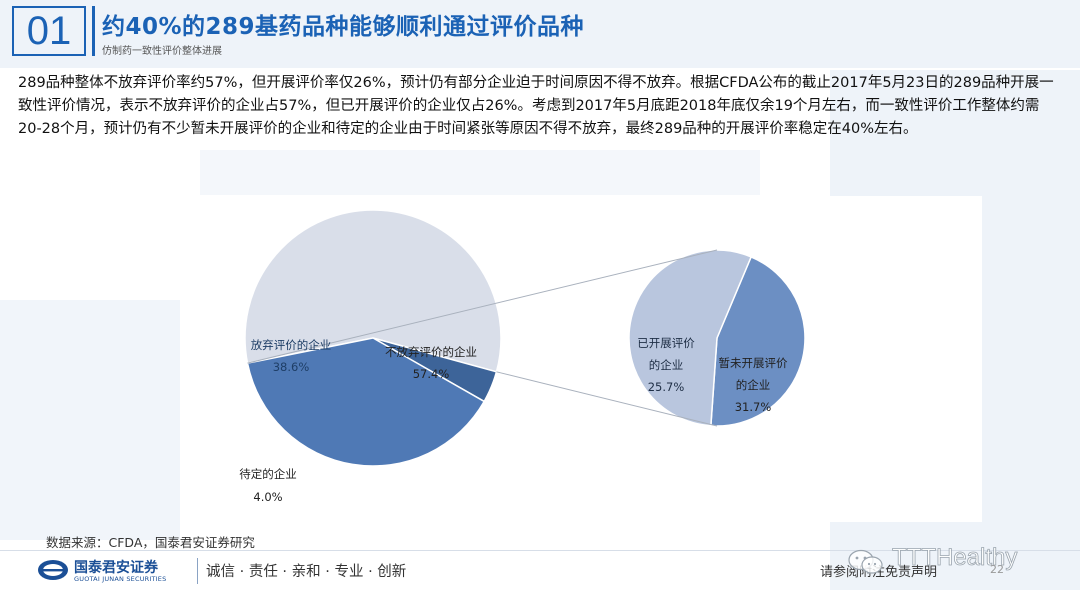  I want to click on wechat-icon, so click(865, 561).